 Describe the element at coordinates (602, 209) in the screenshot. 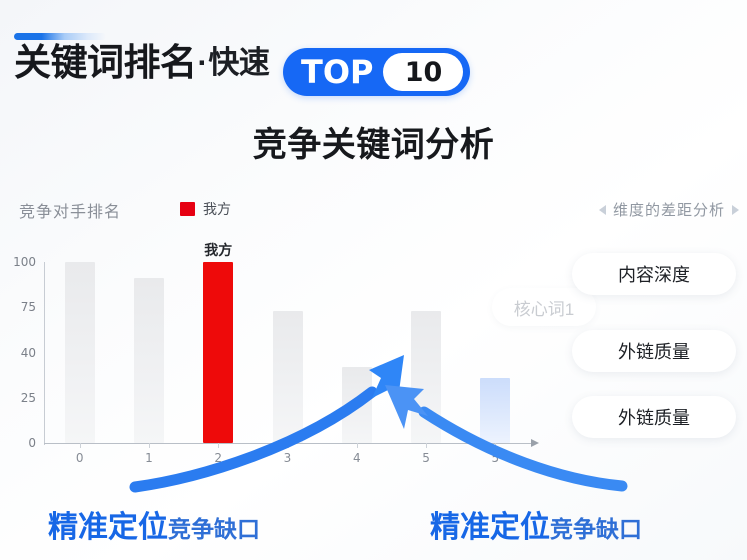

I see `caret-left-icon` at that location.